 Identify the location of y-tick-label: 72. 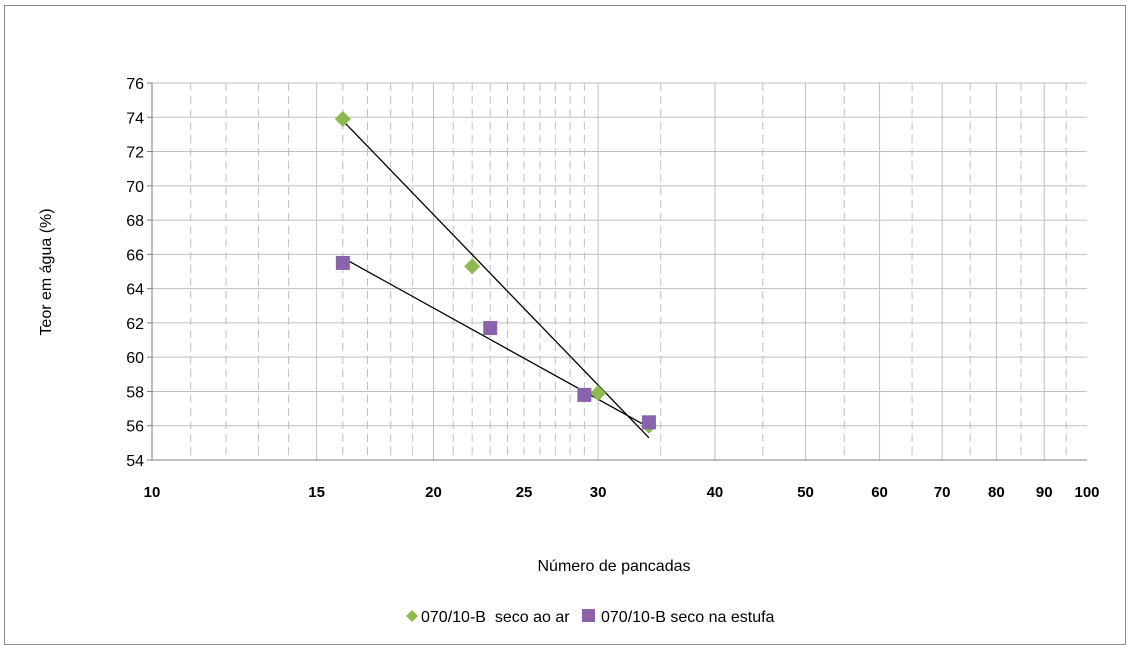
(135, 153).